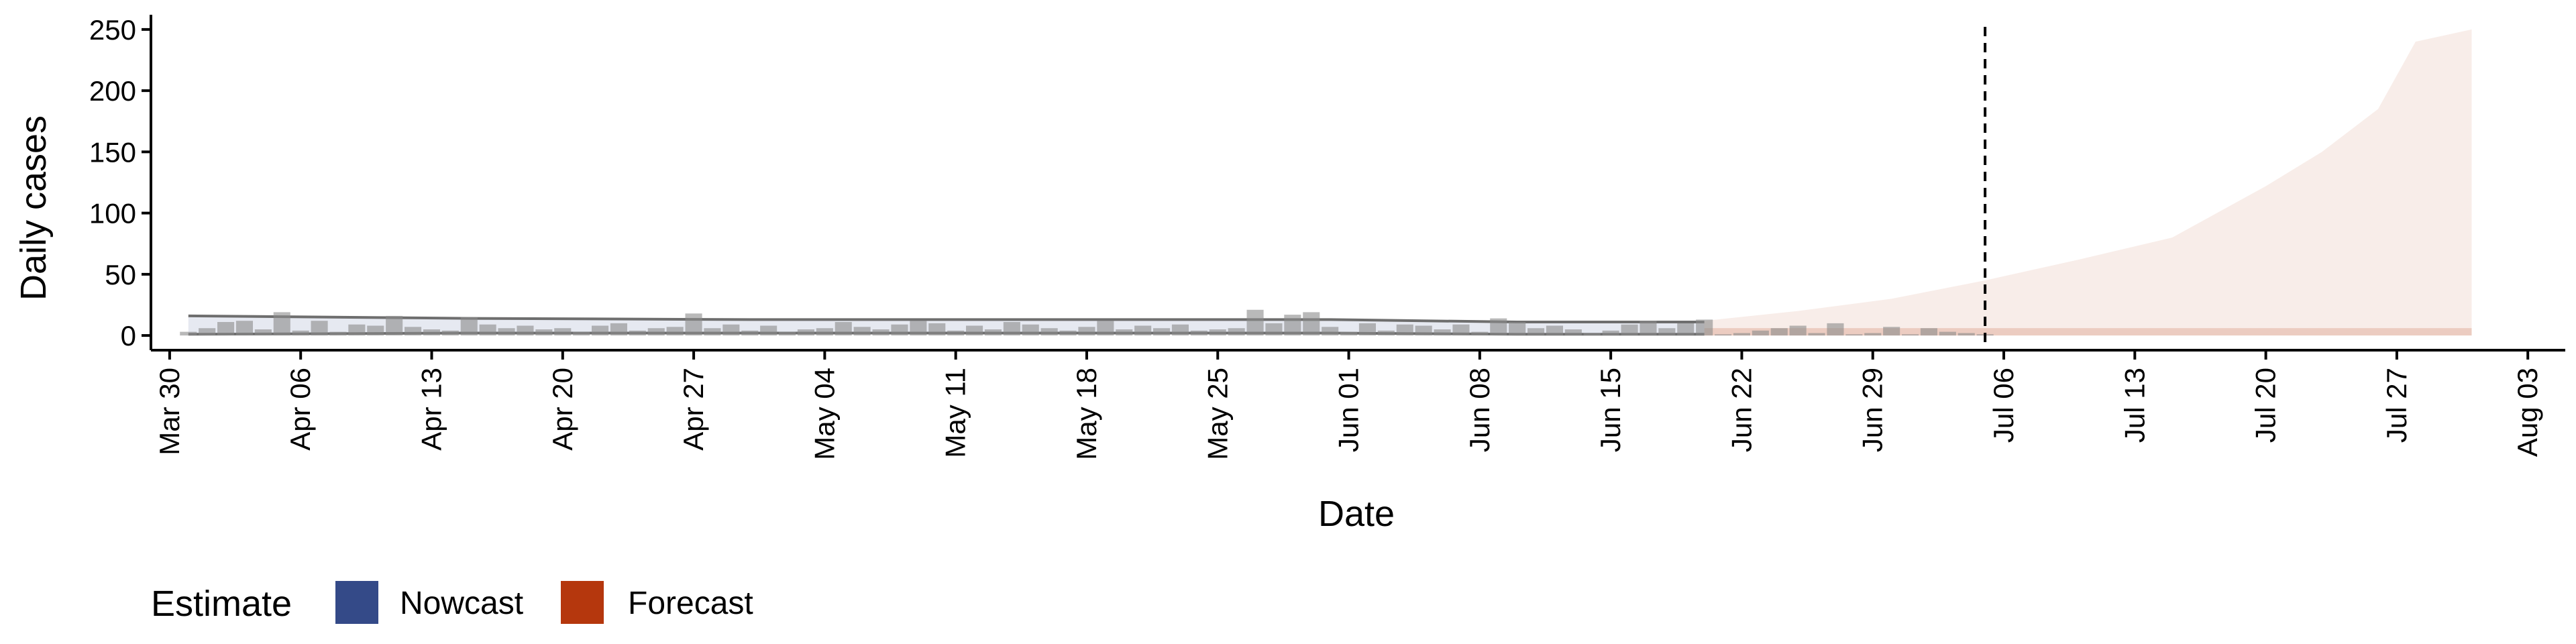 This screenshot has height=644, width=2576. What do you see at coordinates (2088, 182) in the screenshot?
I see `forecast-band` at bounding box center [2088, 182].